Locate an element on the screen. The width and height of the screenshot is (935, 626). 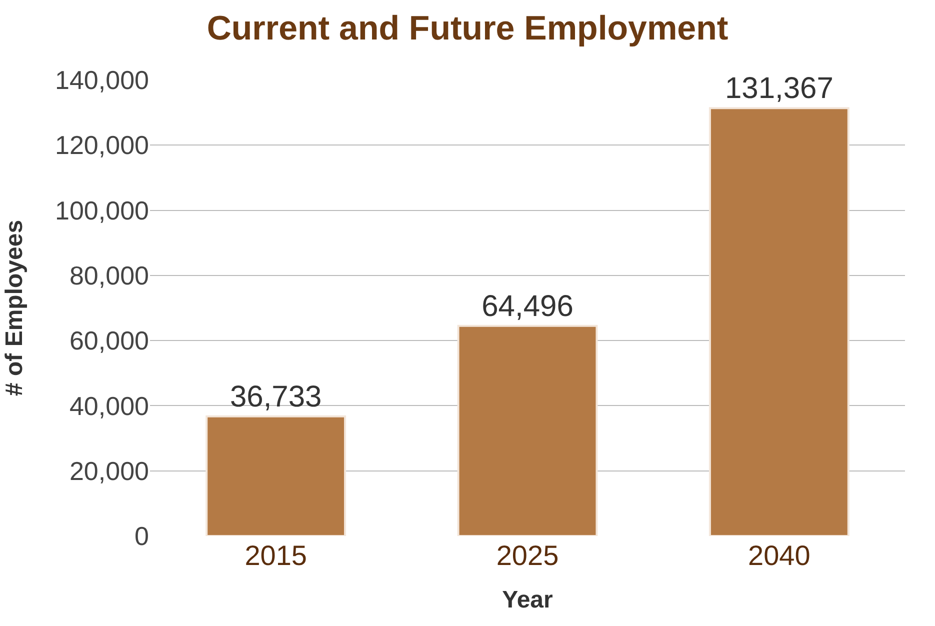
chart-title: Current and Future Employment is located at coordinates (467, 28).